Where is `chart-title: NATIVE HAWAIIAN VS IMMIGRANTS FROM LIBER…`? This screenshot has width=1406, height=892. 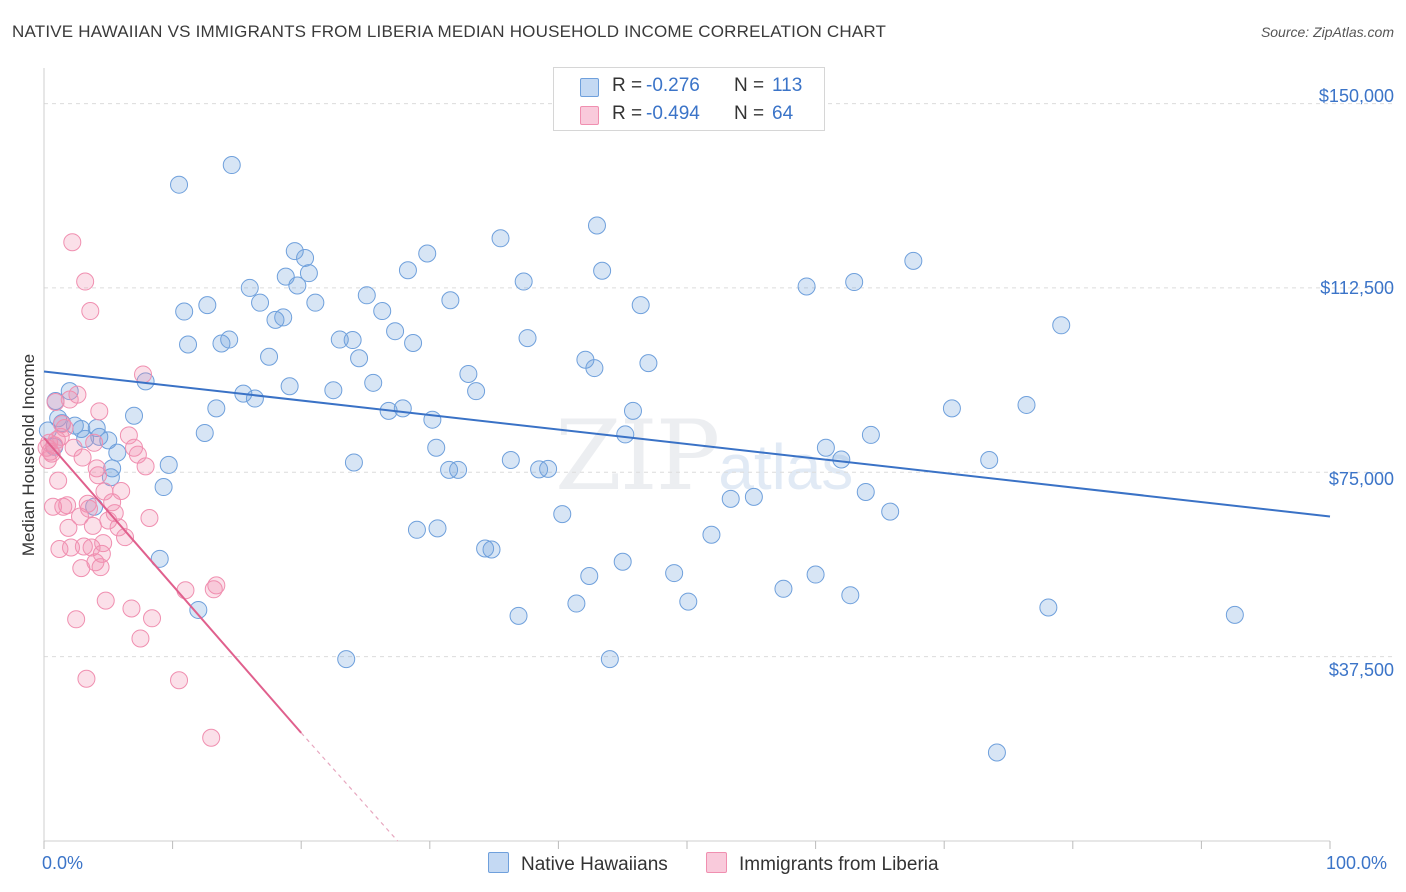 chart-title: NATIVE HAWAIIAN VS IMMIGRANTS FROM LIBER… is located at coordinates (449, 31).